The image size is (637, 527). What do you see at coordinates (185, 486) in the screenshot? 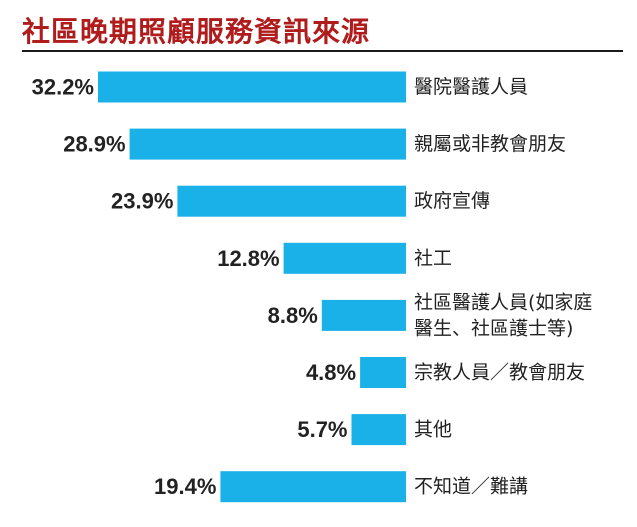
I see `value-label-7: 19.4%` at bounding box center [185, 486].